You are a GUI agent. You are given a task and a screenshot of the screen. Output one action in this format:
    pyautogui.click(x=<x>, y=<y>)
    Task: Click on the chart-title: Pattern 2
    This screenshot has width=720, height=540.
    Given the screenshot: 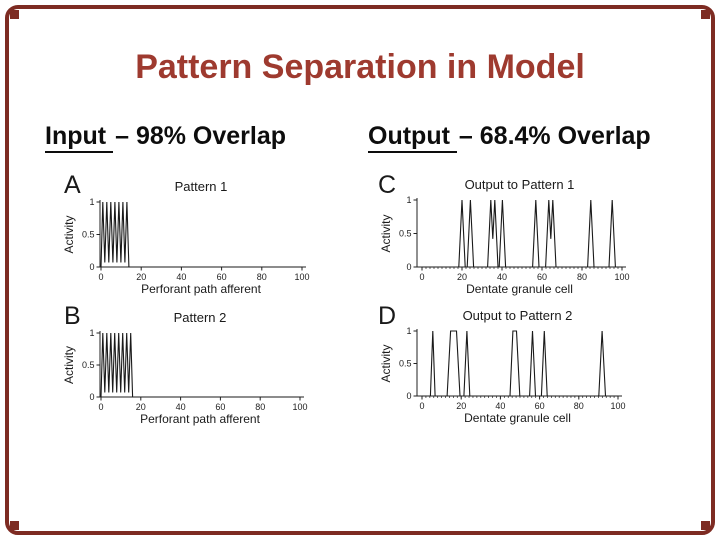 What is the action you would take?
    pyautogui.click(x=200, y=317)
    